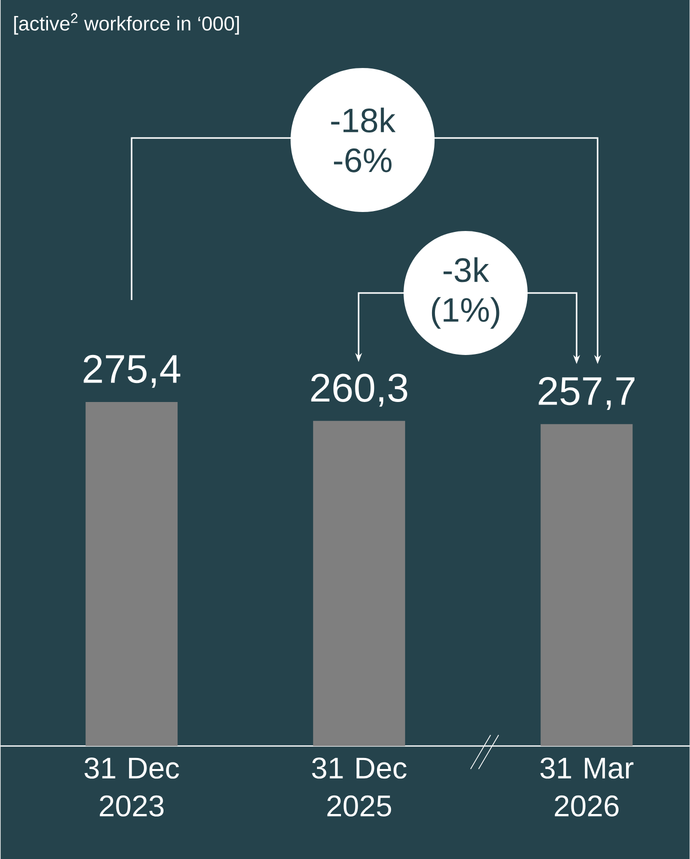  I want to click on data-label: 260,3, so click(359, 390).